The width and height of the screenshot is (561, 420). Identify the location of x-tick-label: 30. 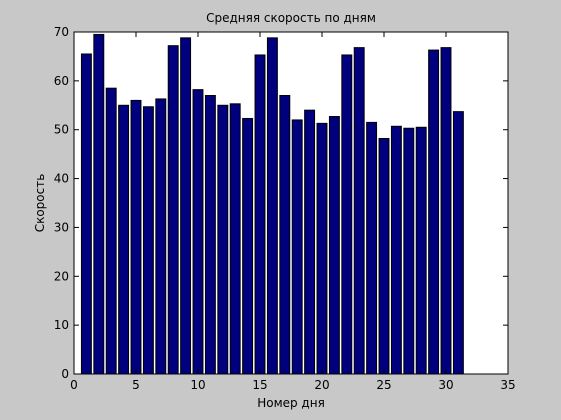
(445, 385).